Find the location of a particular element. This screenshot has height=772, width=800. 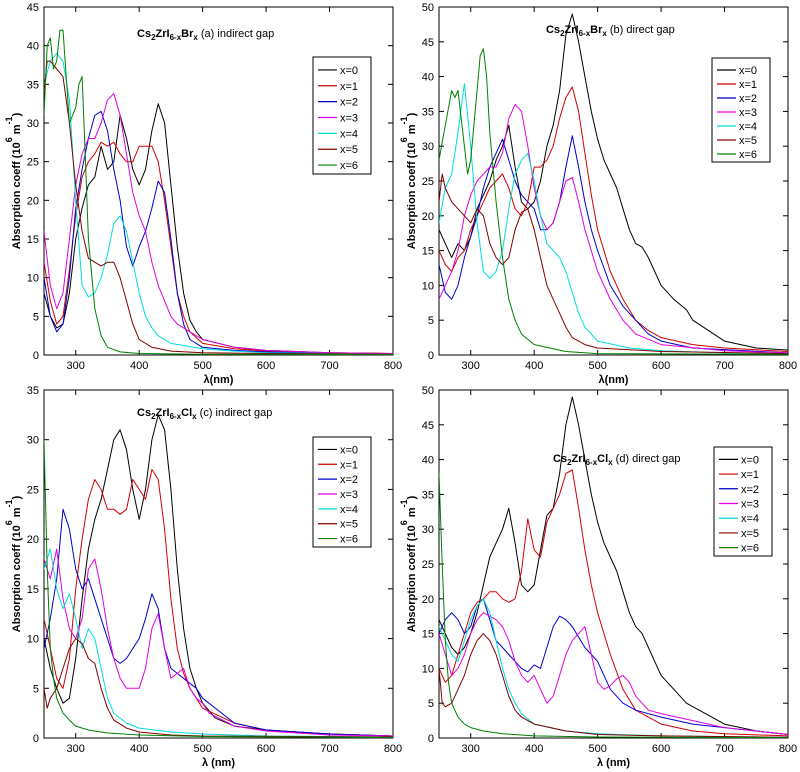

series-line-x=6 is located at coordinates (613, 605).